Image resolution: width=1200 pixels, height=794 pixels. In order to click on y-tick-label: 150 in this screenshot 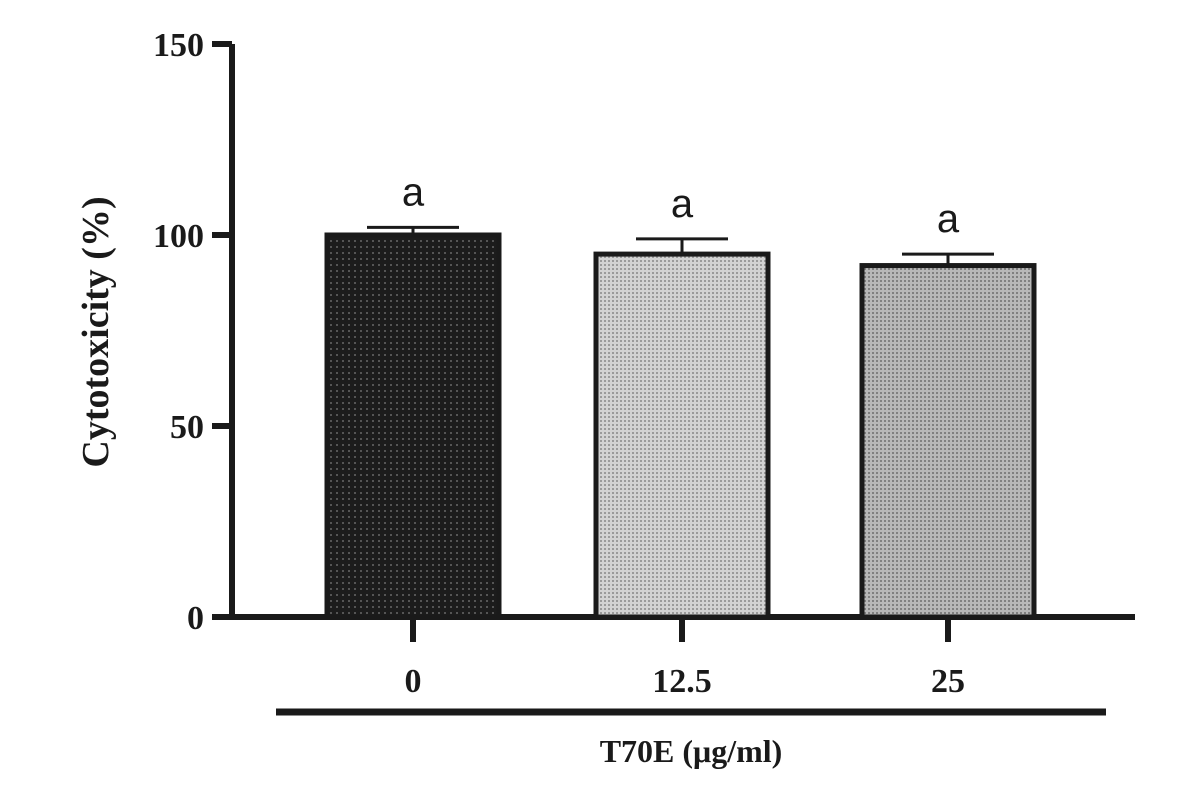, I will do `click(178, 45)`.